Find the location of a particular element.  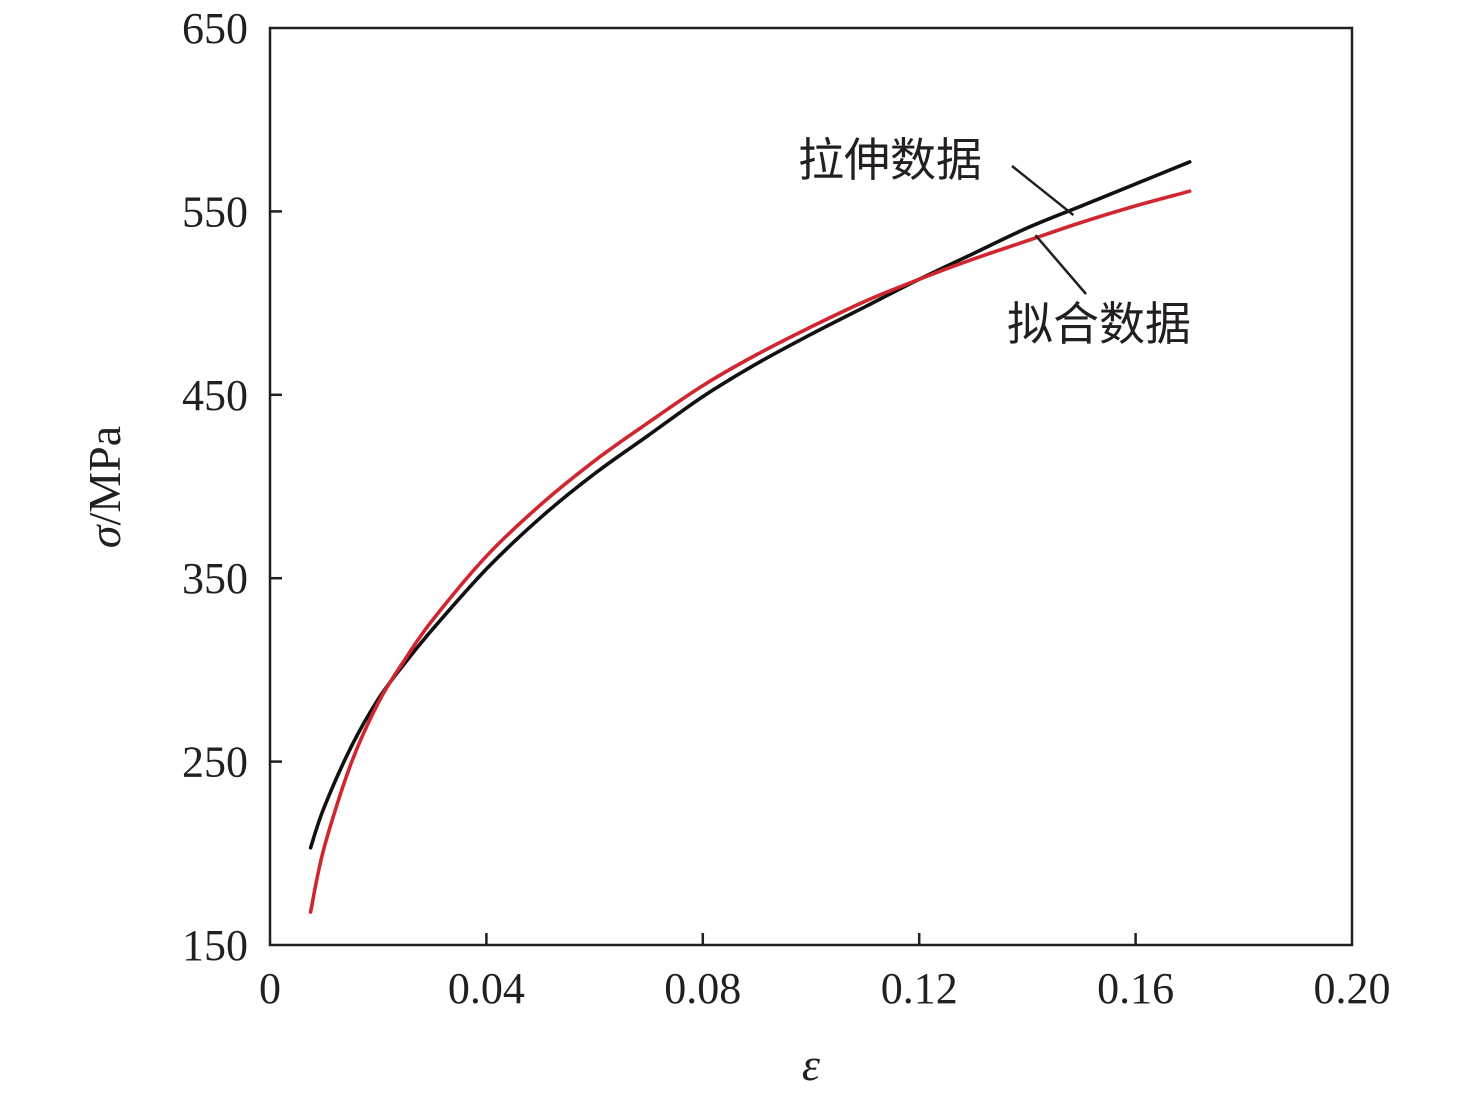

y-axis-label-symbol: σ is located at coordinates (104, 535).